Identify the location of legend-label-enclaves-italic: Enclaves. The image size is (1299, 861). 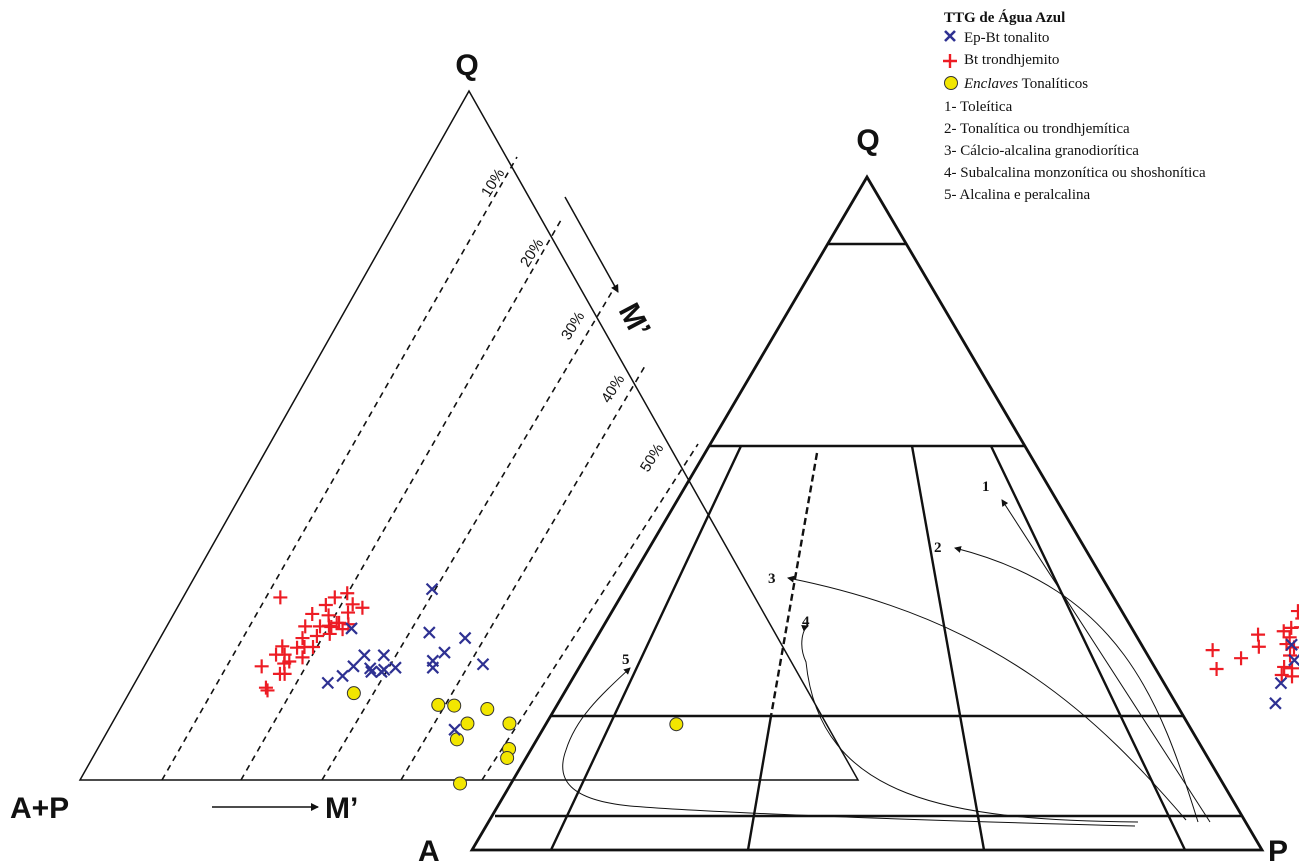
(990, 84).